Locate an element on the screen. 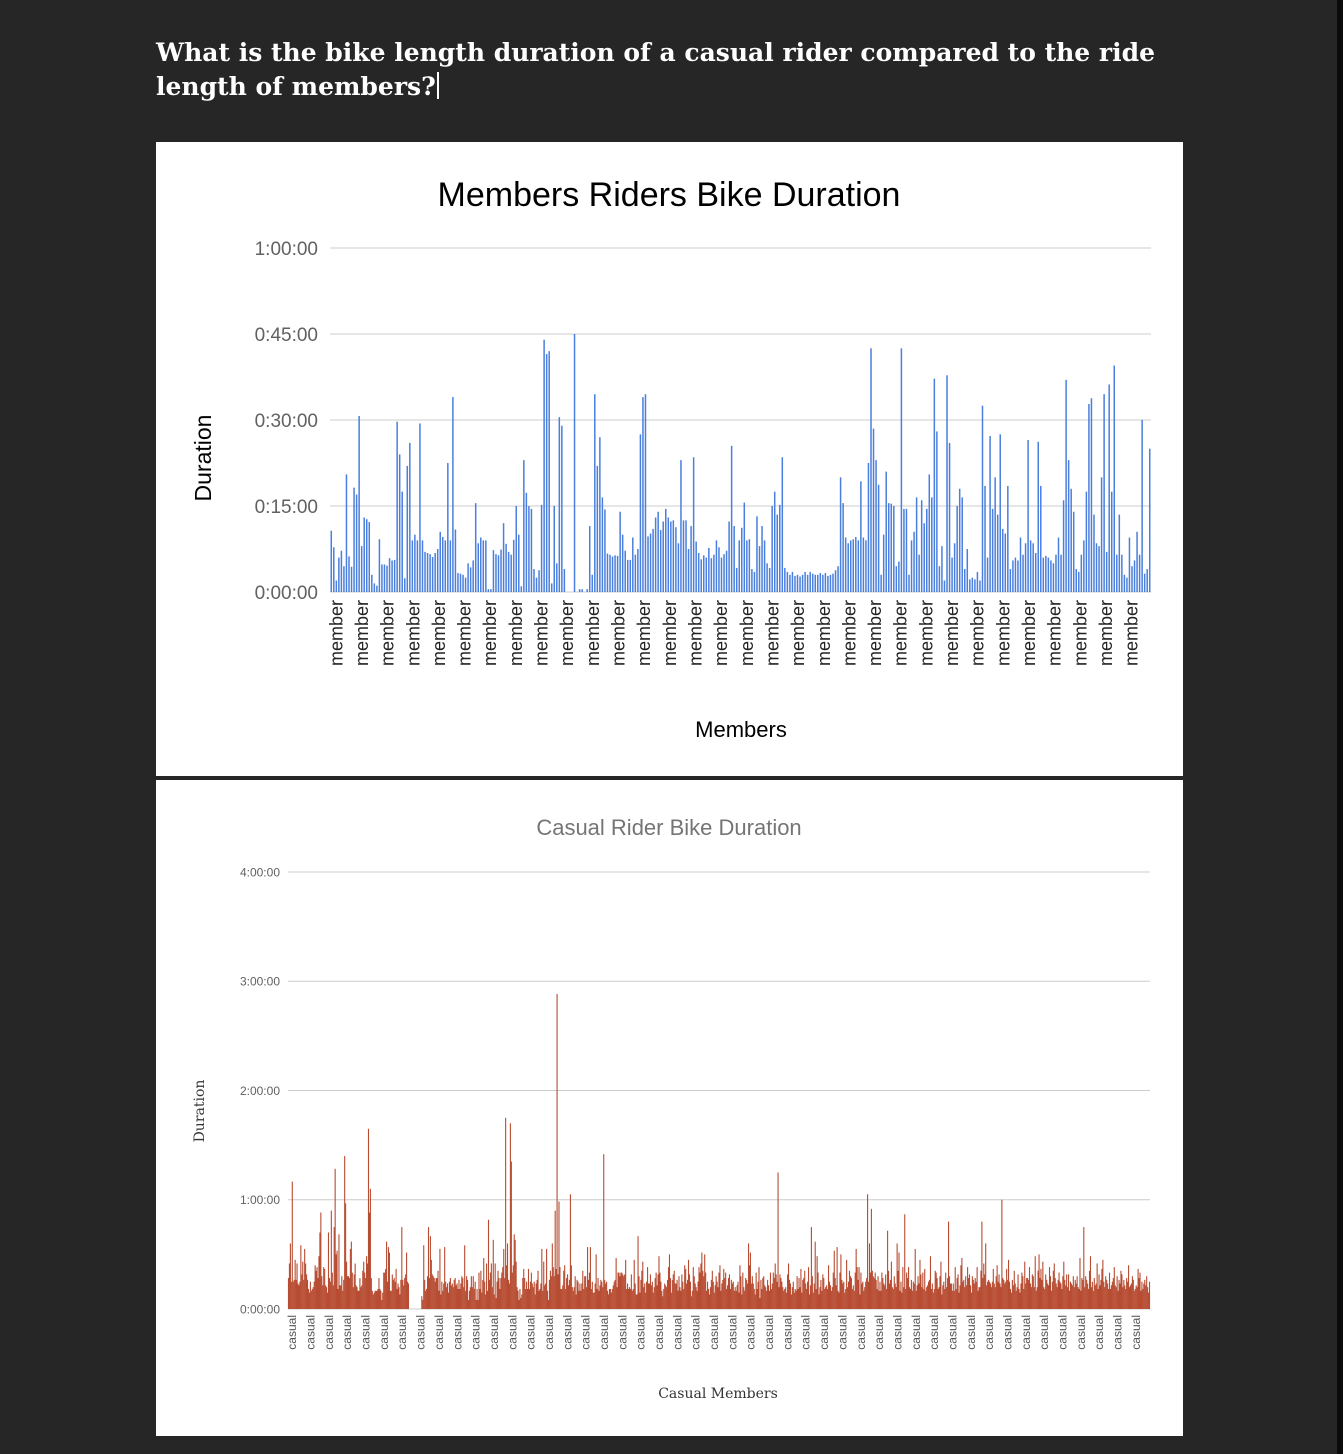 The height and width of the screenshot is (1454, 1343). casual-x-axis-title: Casual Members is located at coordinates (718, 1394).